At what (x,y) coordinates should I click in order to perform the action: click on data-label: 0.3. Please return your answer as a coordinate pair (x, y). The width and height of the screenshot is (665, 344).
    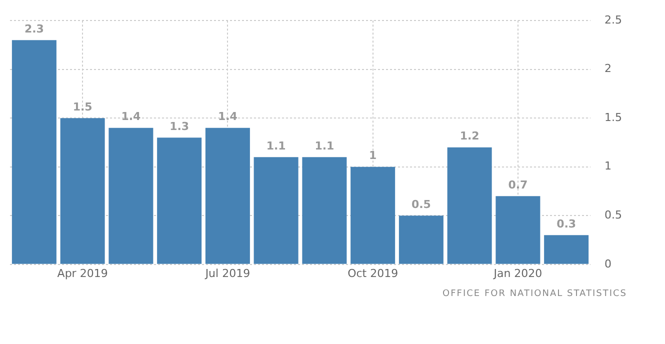
    Looking at the image, I should click on (566, 224).